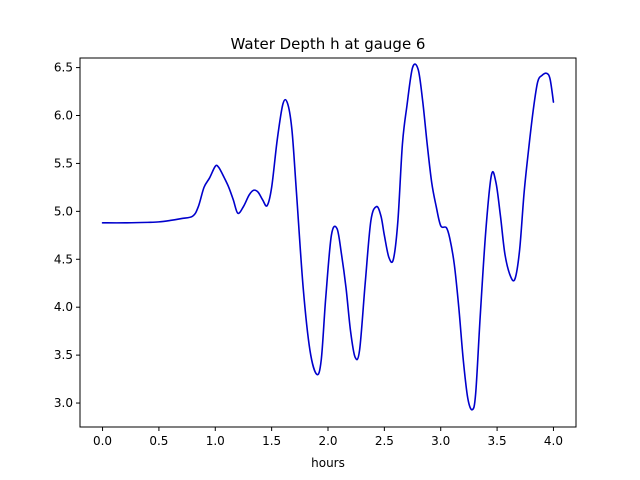 Image resolution: width=640 pixels, height=480 pixels. Describe the element at coordinates (553, 441) in the screenshot. I see `x-tick-label: 4.0` at that location.